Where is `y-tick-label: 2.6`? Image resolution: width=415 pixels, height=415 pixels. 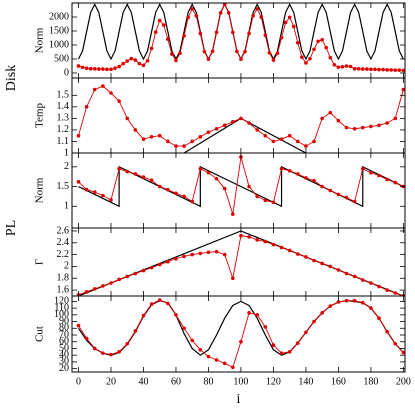
y-tick-label: 2.6 is located at coordinates (63, 230).